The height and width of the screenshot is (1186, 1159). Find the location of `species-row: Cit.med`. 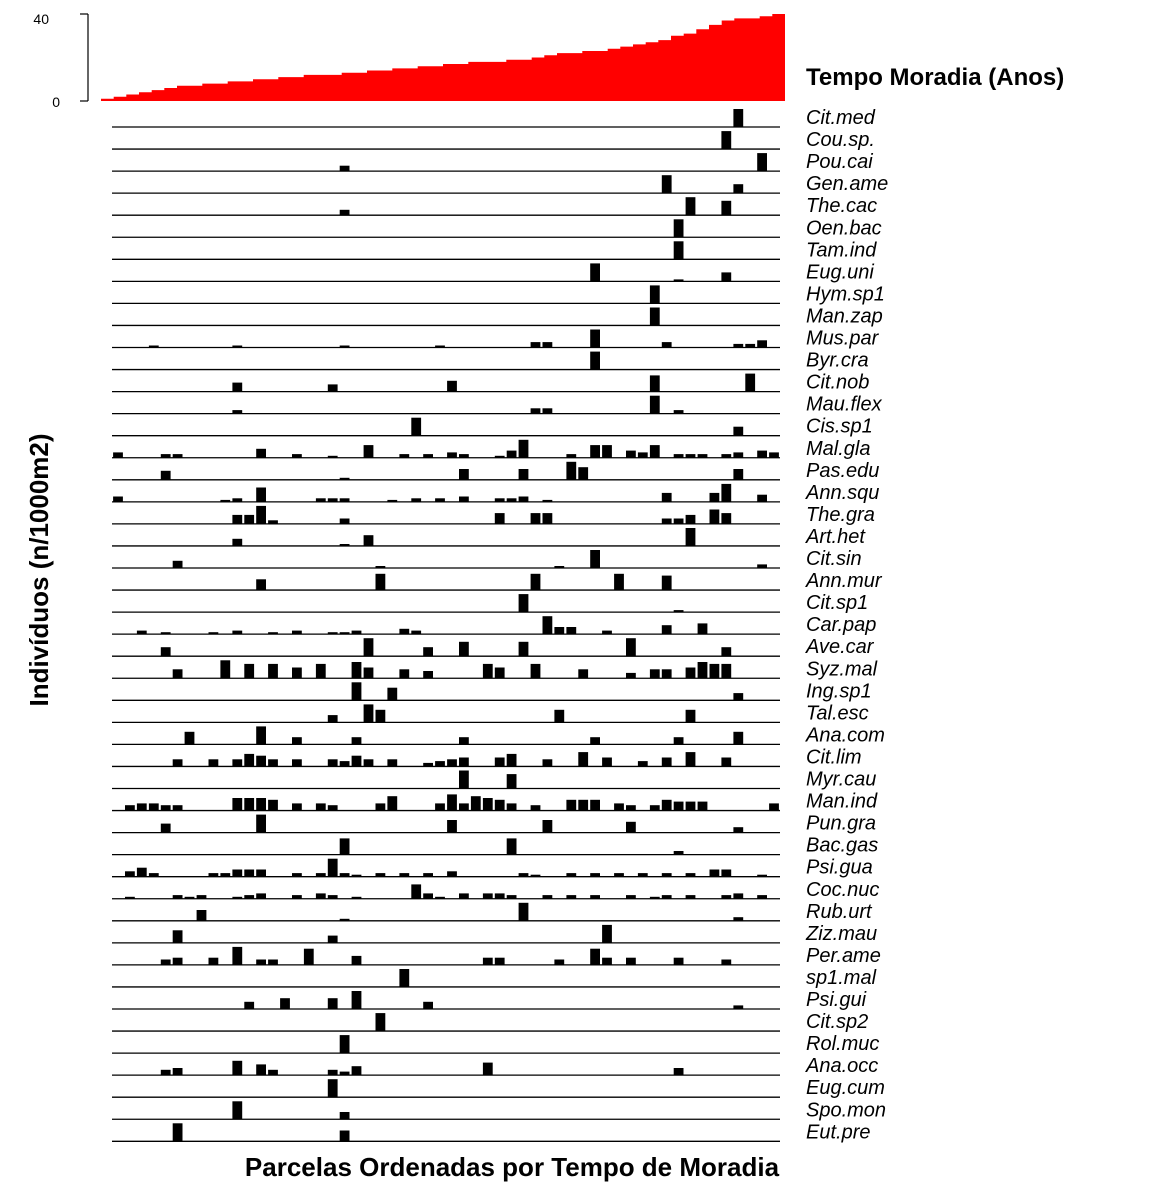

species-row: Cit.med is located at coordinates (494, 118).